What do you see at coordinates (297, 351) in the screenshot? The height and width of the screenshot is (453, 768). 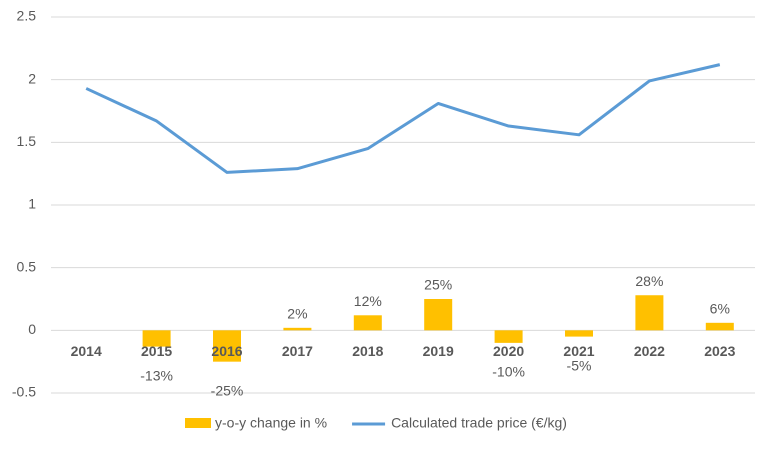 I see `x-tick-label: 2017` at bounding box center [297, 351].